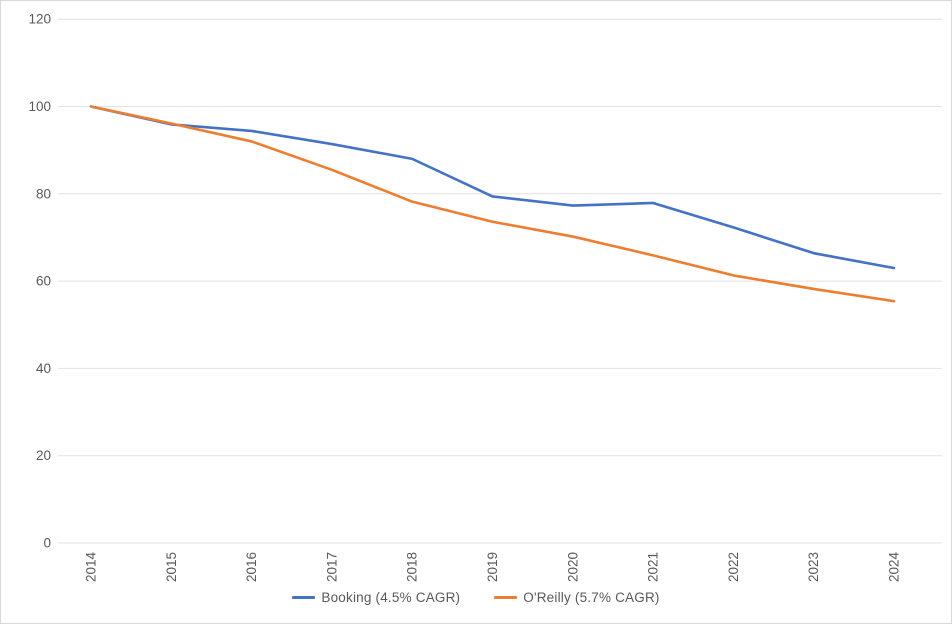  I want to click on y-axis-tick-label: 40, so click(43, 368).